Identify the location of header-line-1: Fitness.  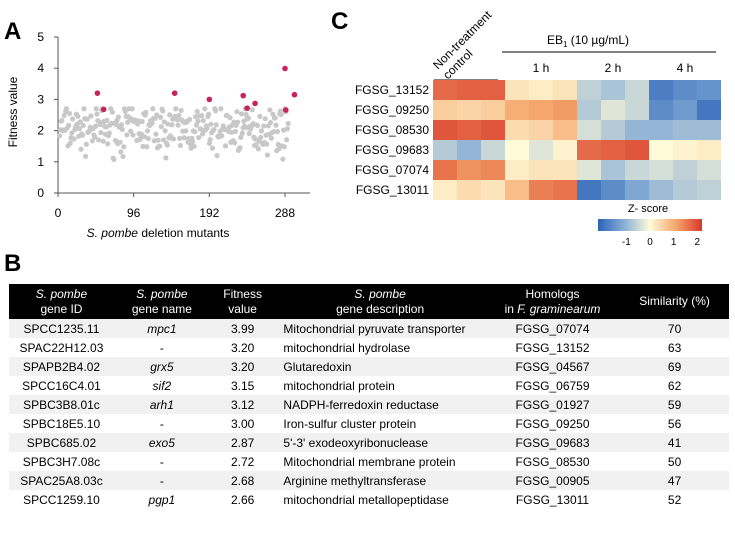
(242, 293).